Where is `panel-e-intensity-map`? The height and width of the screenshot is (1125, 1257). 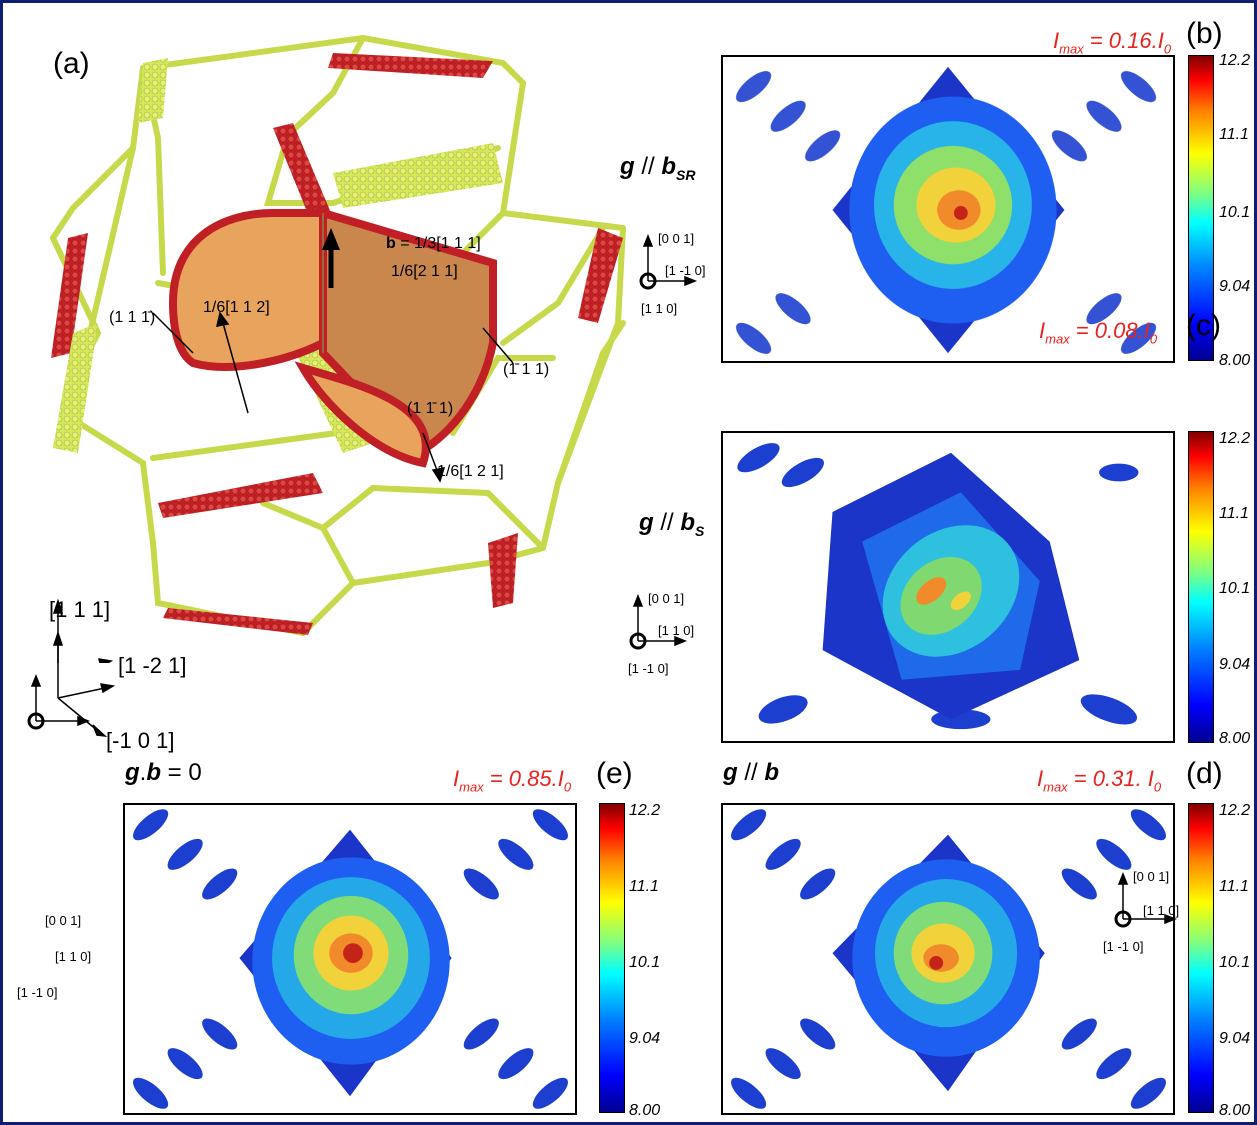 panel-e-intensity-map is located at coordinates (350, 959).